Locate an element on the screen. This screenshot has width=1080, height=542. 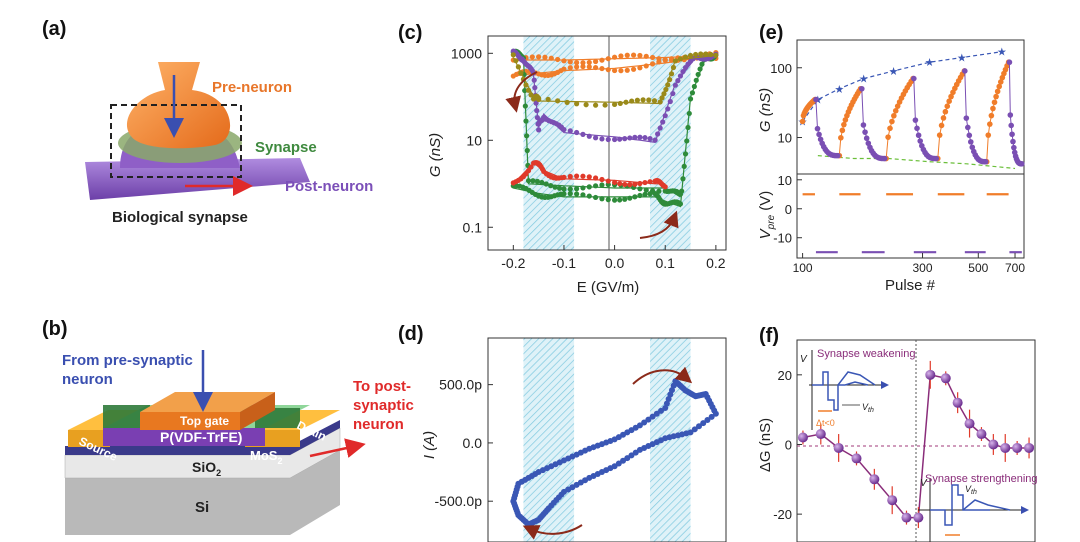
sio2-label: SiO2 is located at coordinates (206, 468).